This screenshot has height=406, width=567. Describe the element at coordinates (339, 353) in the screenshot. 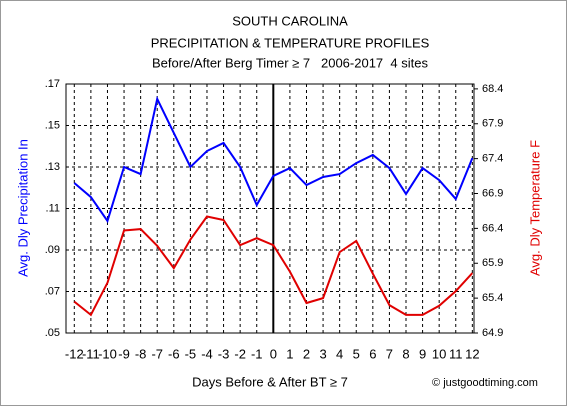

I see `x-tick-label: 4` at that location.